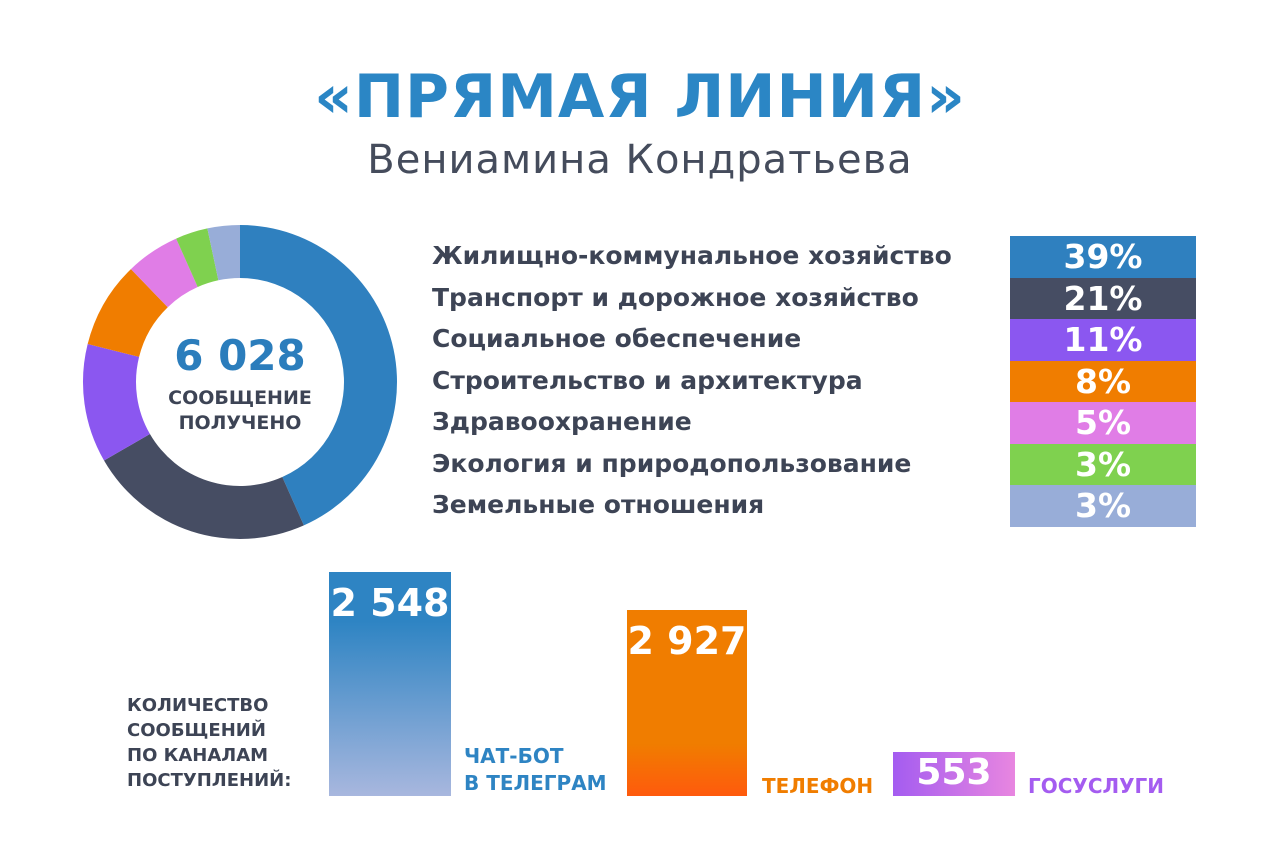 This screenshot has width=1280, height=851. What do you see at coordinates (598, 504) in the screenshot?
I see `legend-label: Земельные отношения` at bounding box center [598, 504].